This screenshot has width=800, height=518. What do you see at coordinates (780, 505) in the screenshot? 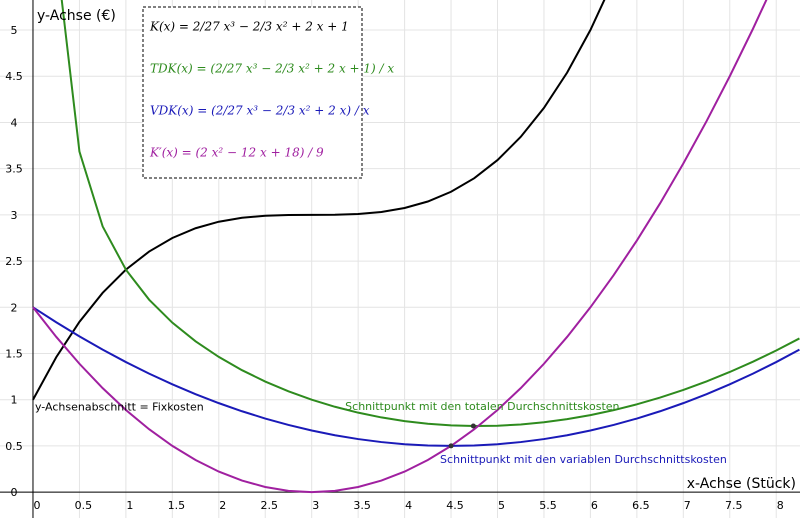
I see `x-tick-label: 8` at bounding box center [780, 505].